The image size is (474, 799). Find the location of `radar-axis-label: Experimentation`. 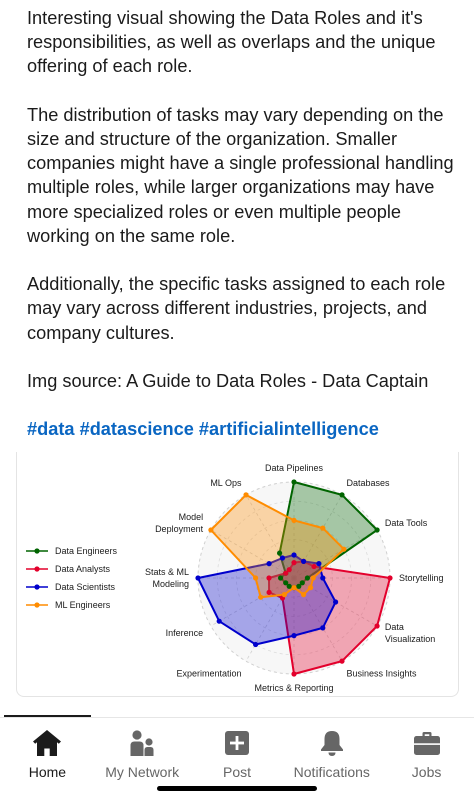

radar-axis-label: Experimentation is located at coordinates (208, 674).